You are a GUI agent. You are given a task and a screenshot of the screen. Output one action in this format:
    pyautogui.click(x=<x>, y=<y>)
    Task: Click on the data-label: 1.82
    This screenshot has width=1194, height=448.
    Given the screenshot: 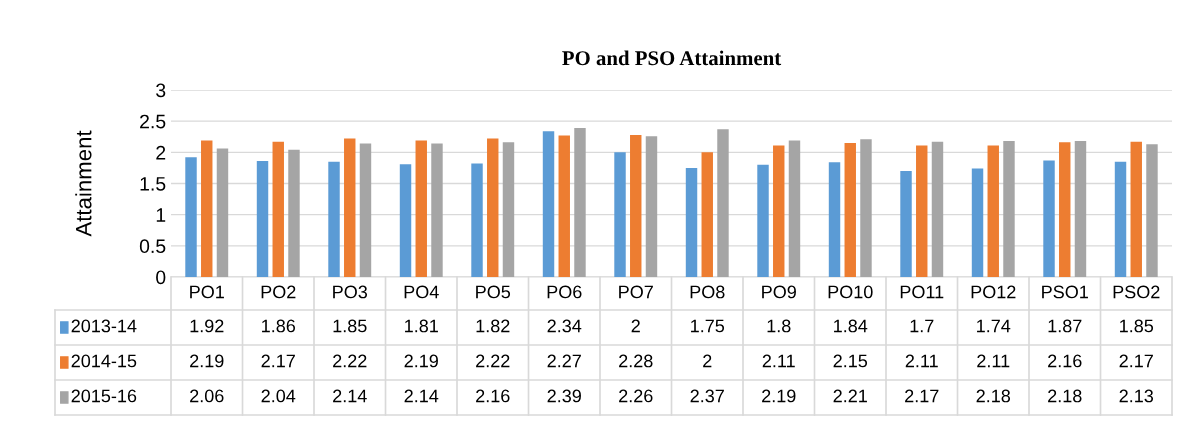 What is the action you would take?
    pyautogui.click(x=493, y=326)
    